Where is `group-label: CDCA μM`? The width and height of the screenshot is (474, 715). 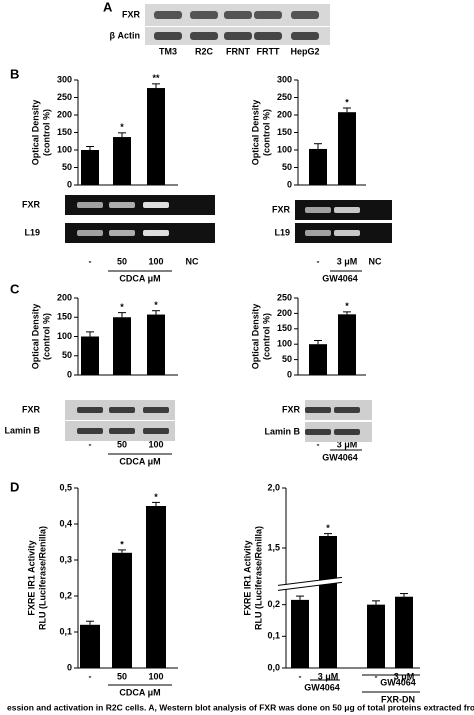 group-label: CDCA μM is located at coordinates (139, 692).